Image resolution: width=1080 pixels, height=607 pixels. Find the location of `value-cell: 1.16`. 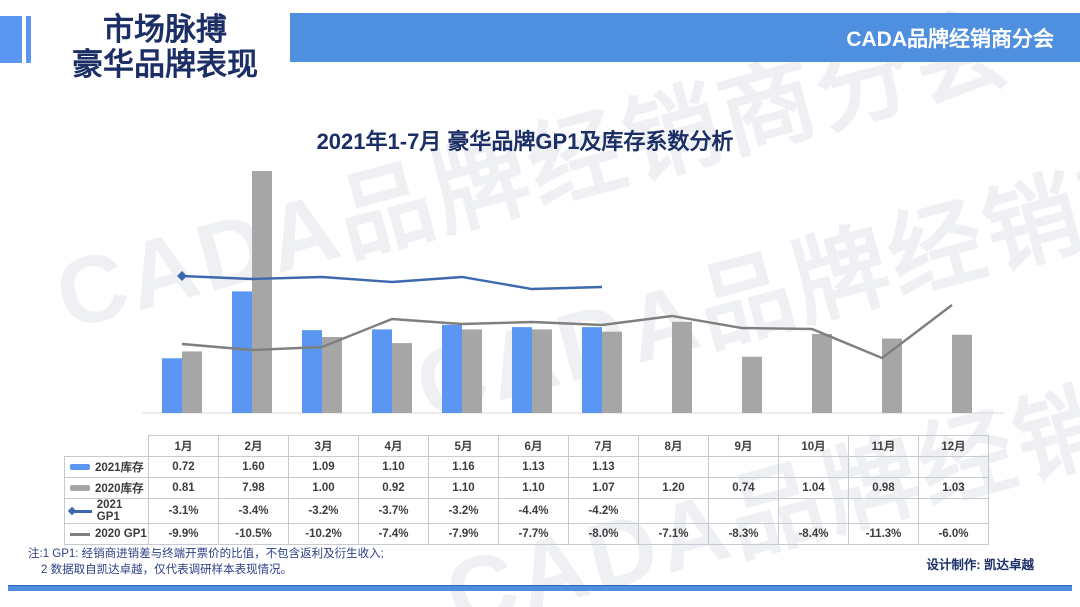

value-cell: 1.16 is located at coordinates (463, 467).